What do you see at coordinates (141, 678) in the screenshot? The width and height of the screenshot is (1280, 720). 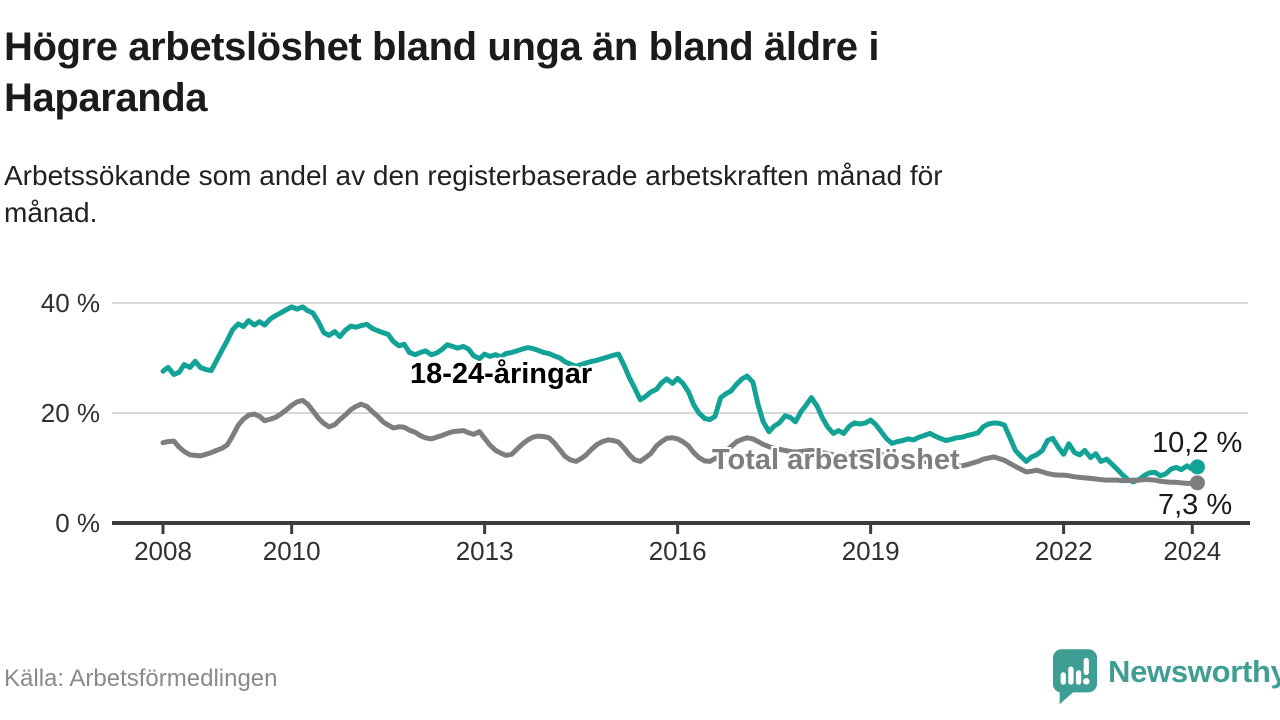 I see `source-credit: Källa: Arbetsförmedlingen` at bounding box center [141, 678].